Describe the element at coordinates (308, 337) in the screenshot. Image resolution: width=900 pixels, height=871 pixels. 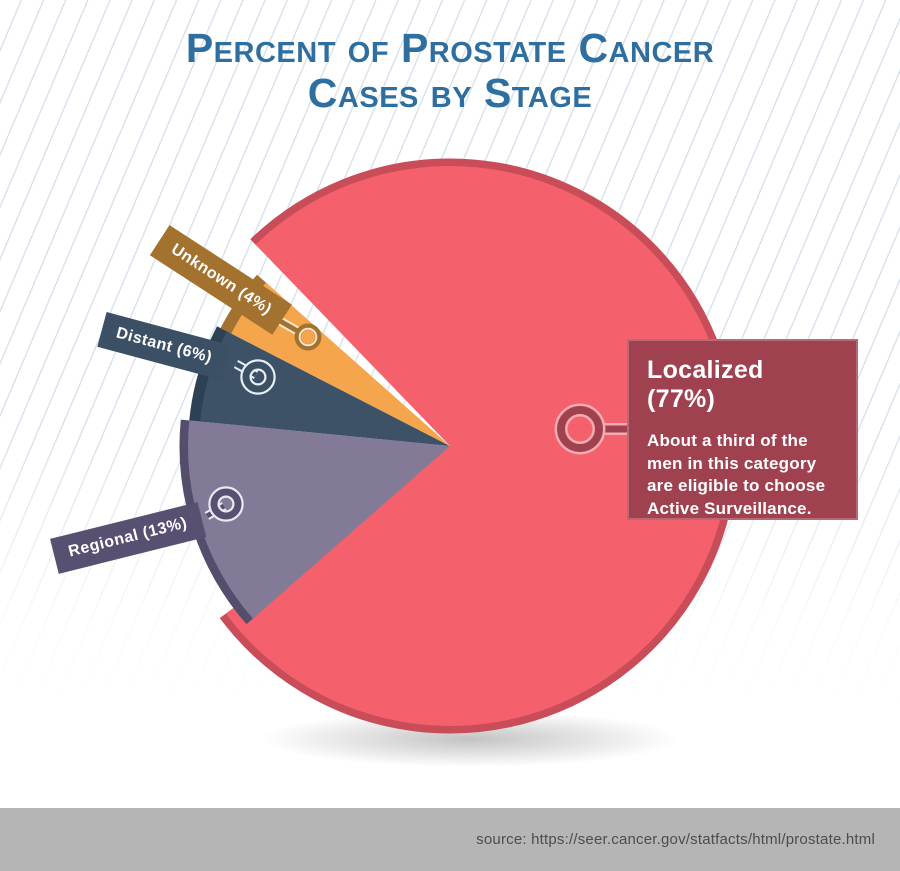
I see `unknown-marker-ring` at that location.